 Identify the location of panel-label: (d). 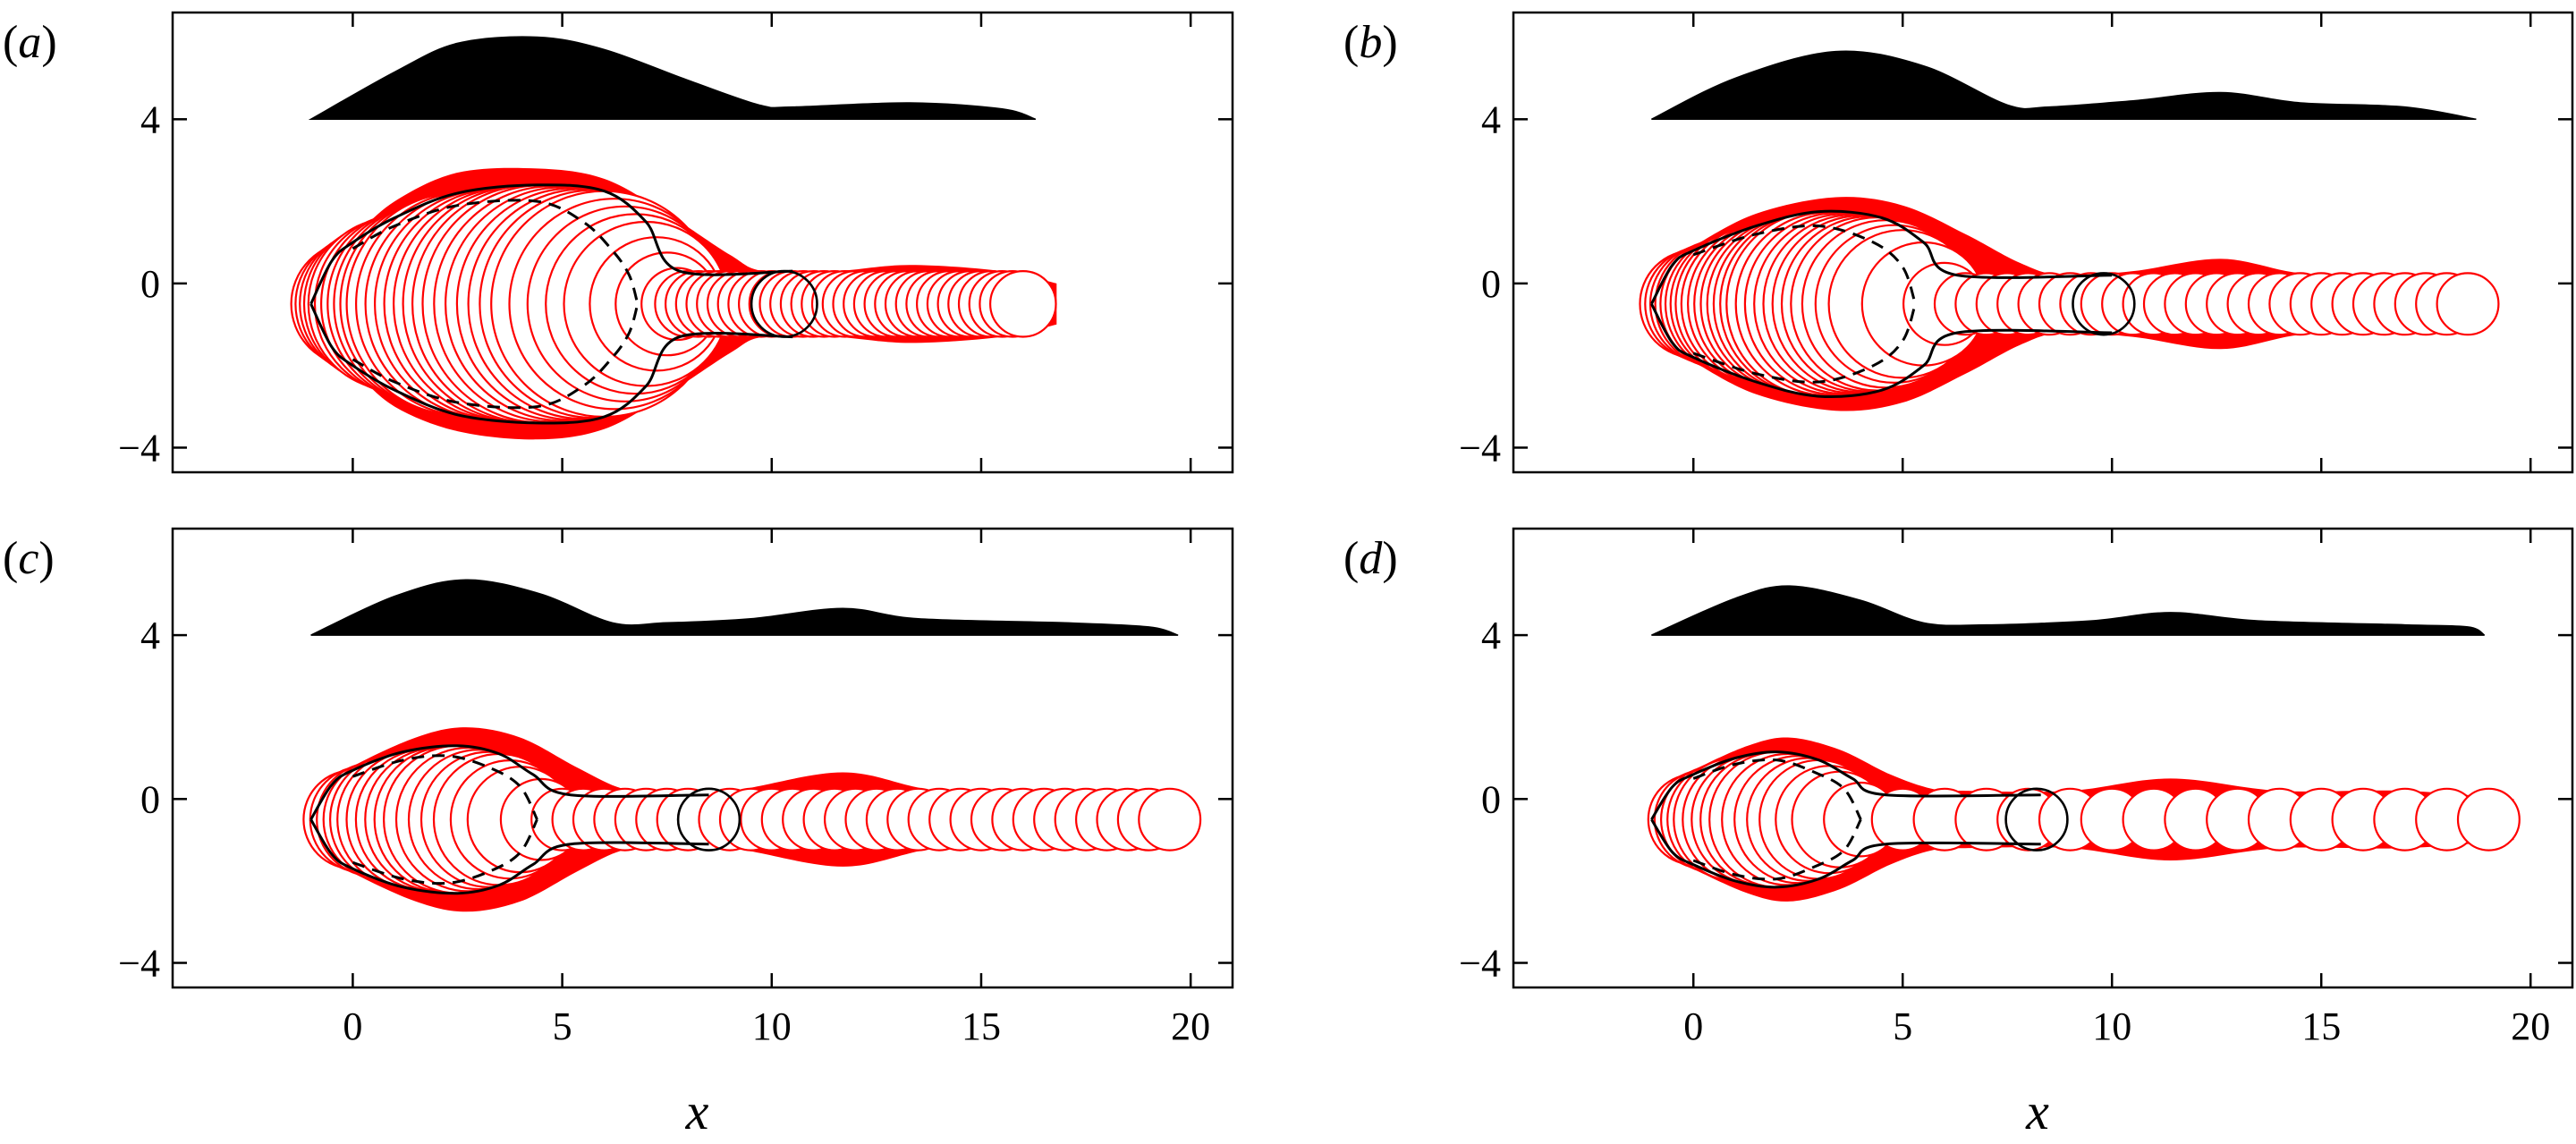
(1370, 558).